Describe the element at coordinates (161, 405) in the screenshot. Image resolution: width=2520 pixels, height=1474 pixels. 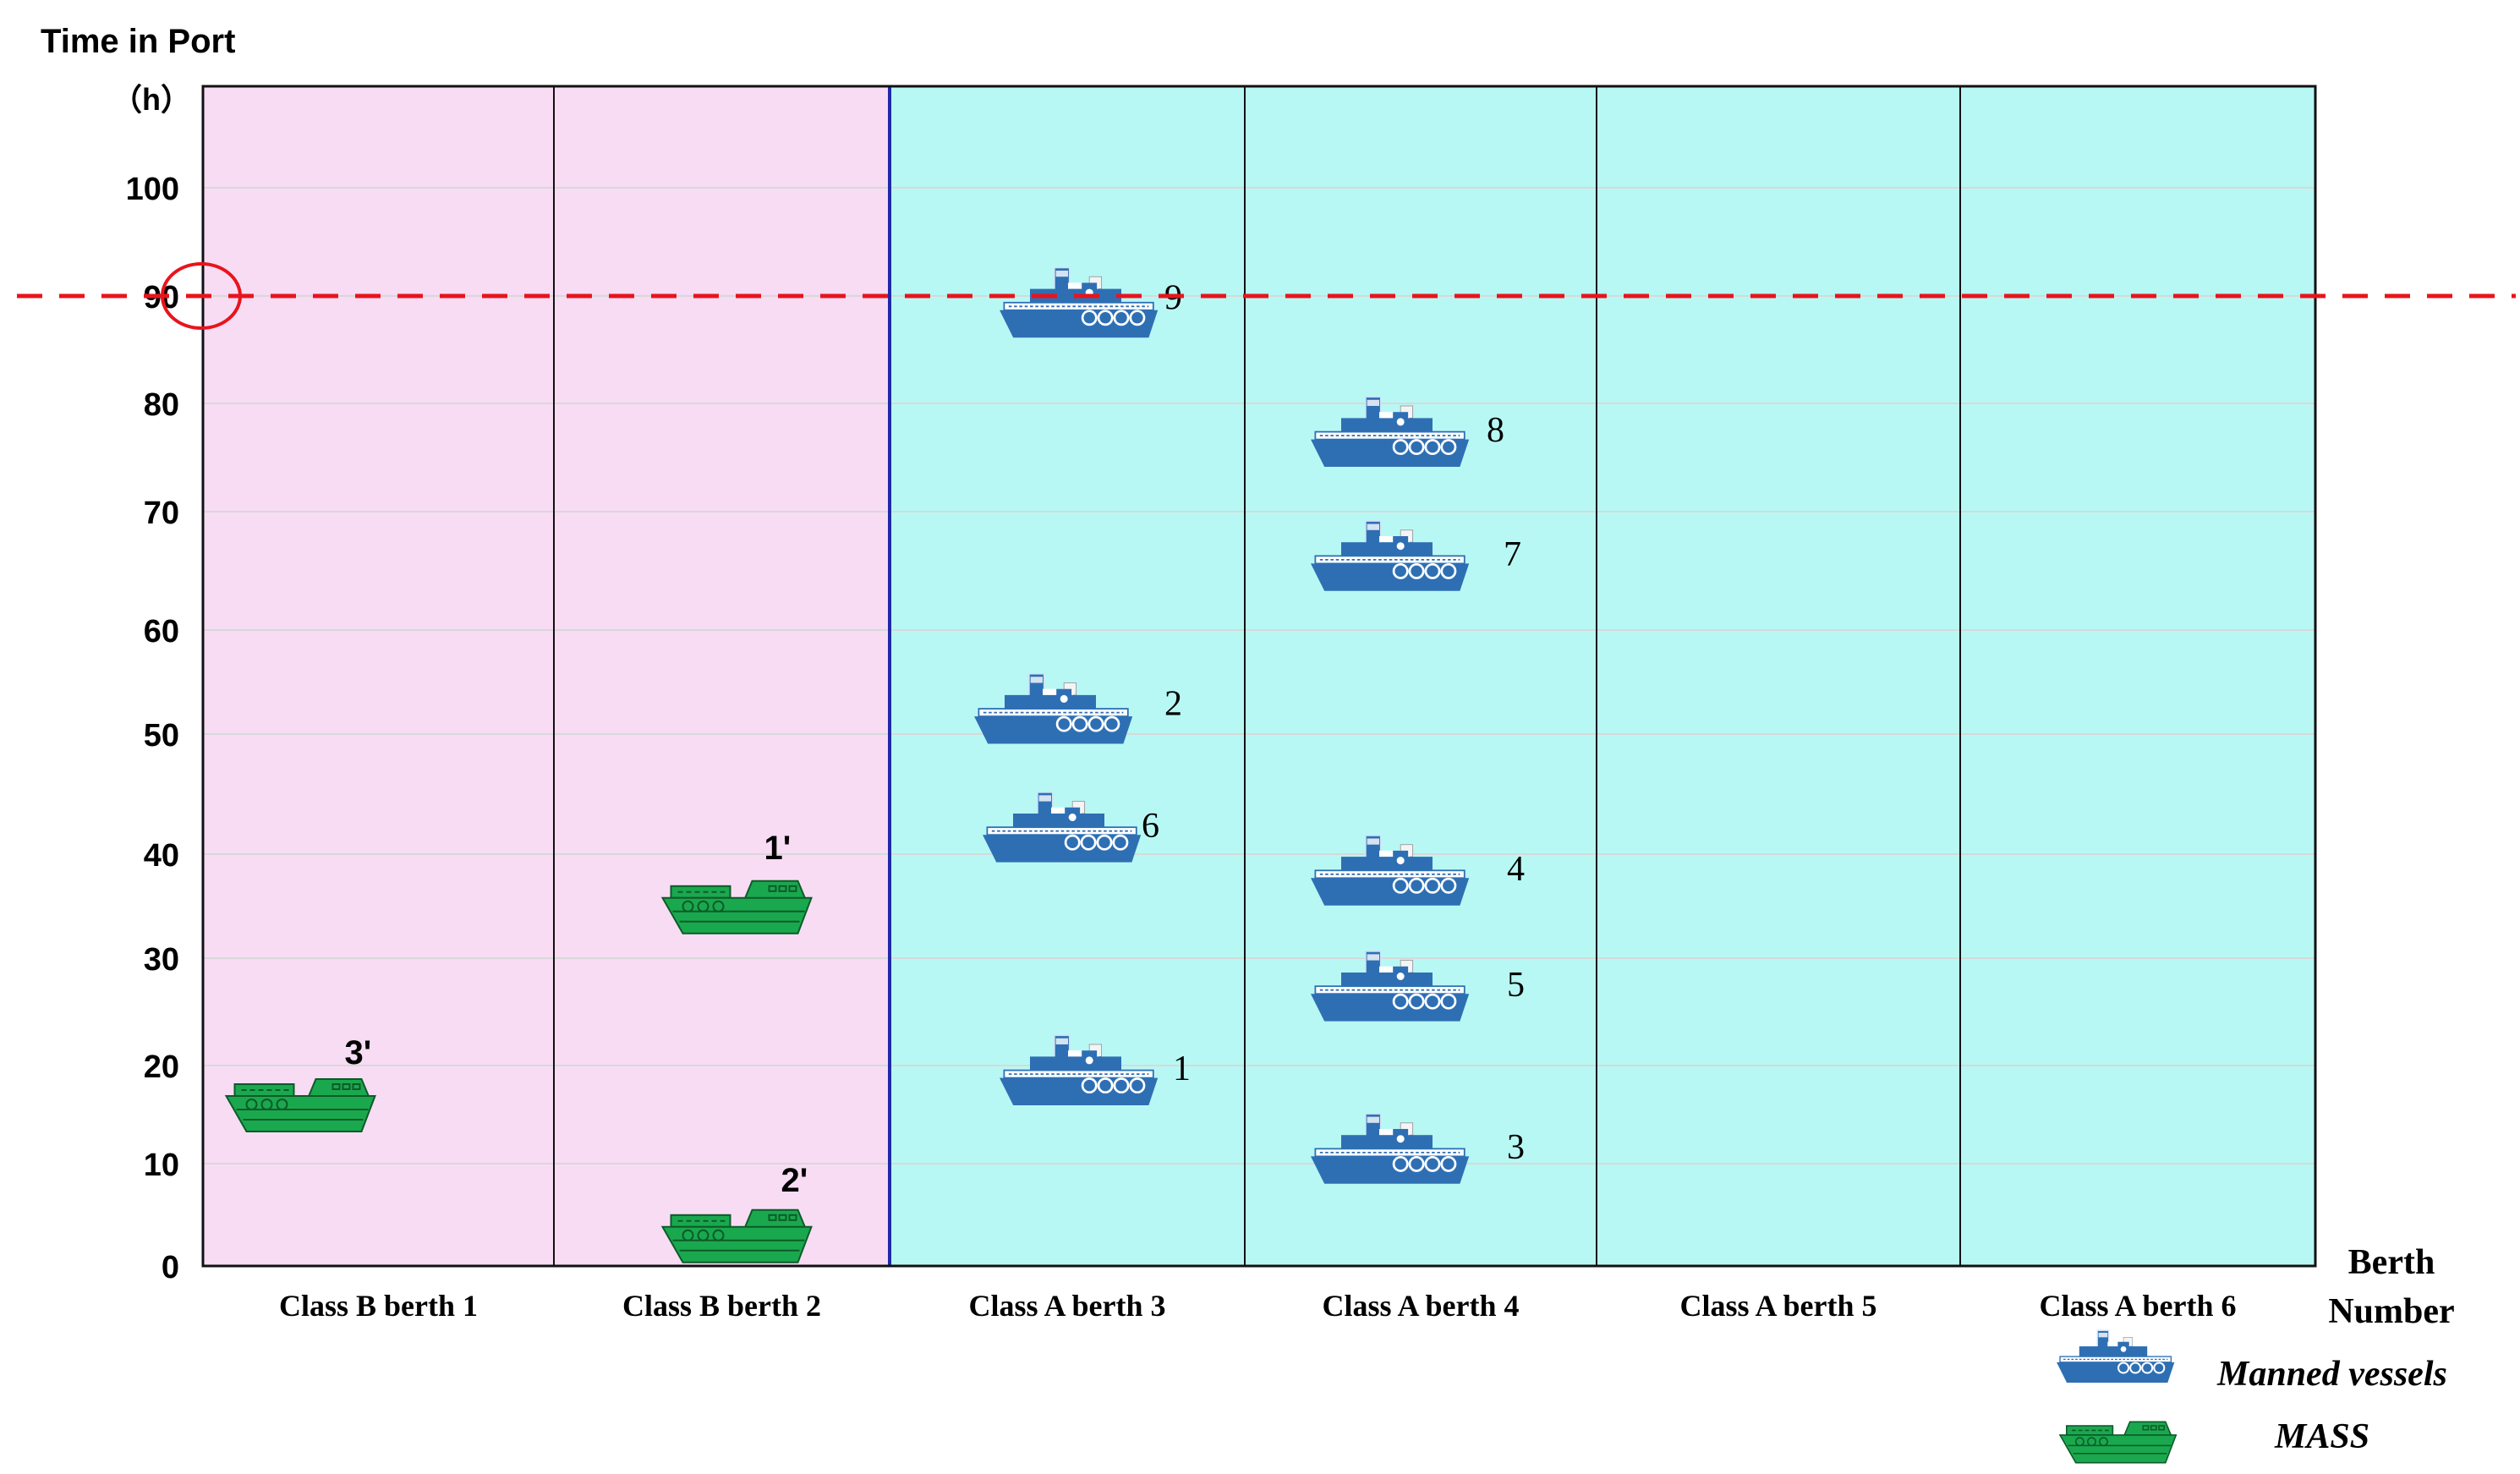
I see `y-tick-label: 80` at that location.